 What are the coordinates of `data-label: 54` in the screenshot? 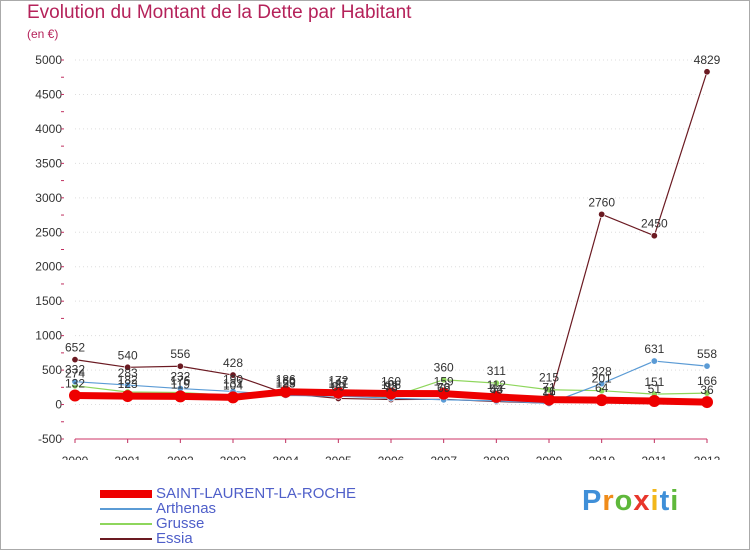 It's located at (497, 389).